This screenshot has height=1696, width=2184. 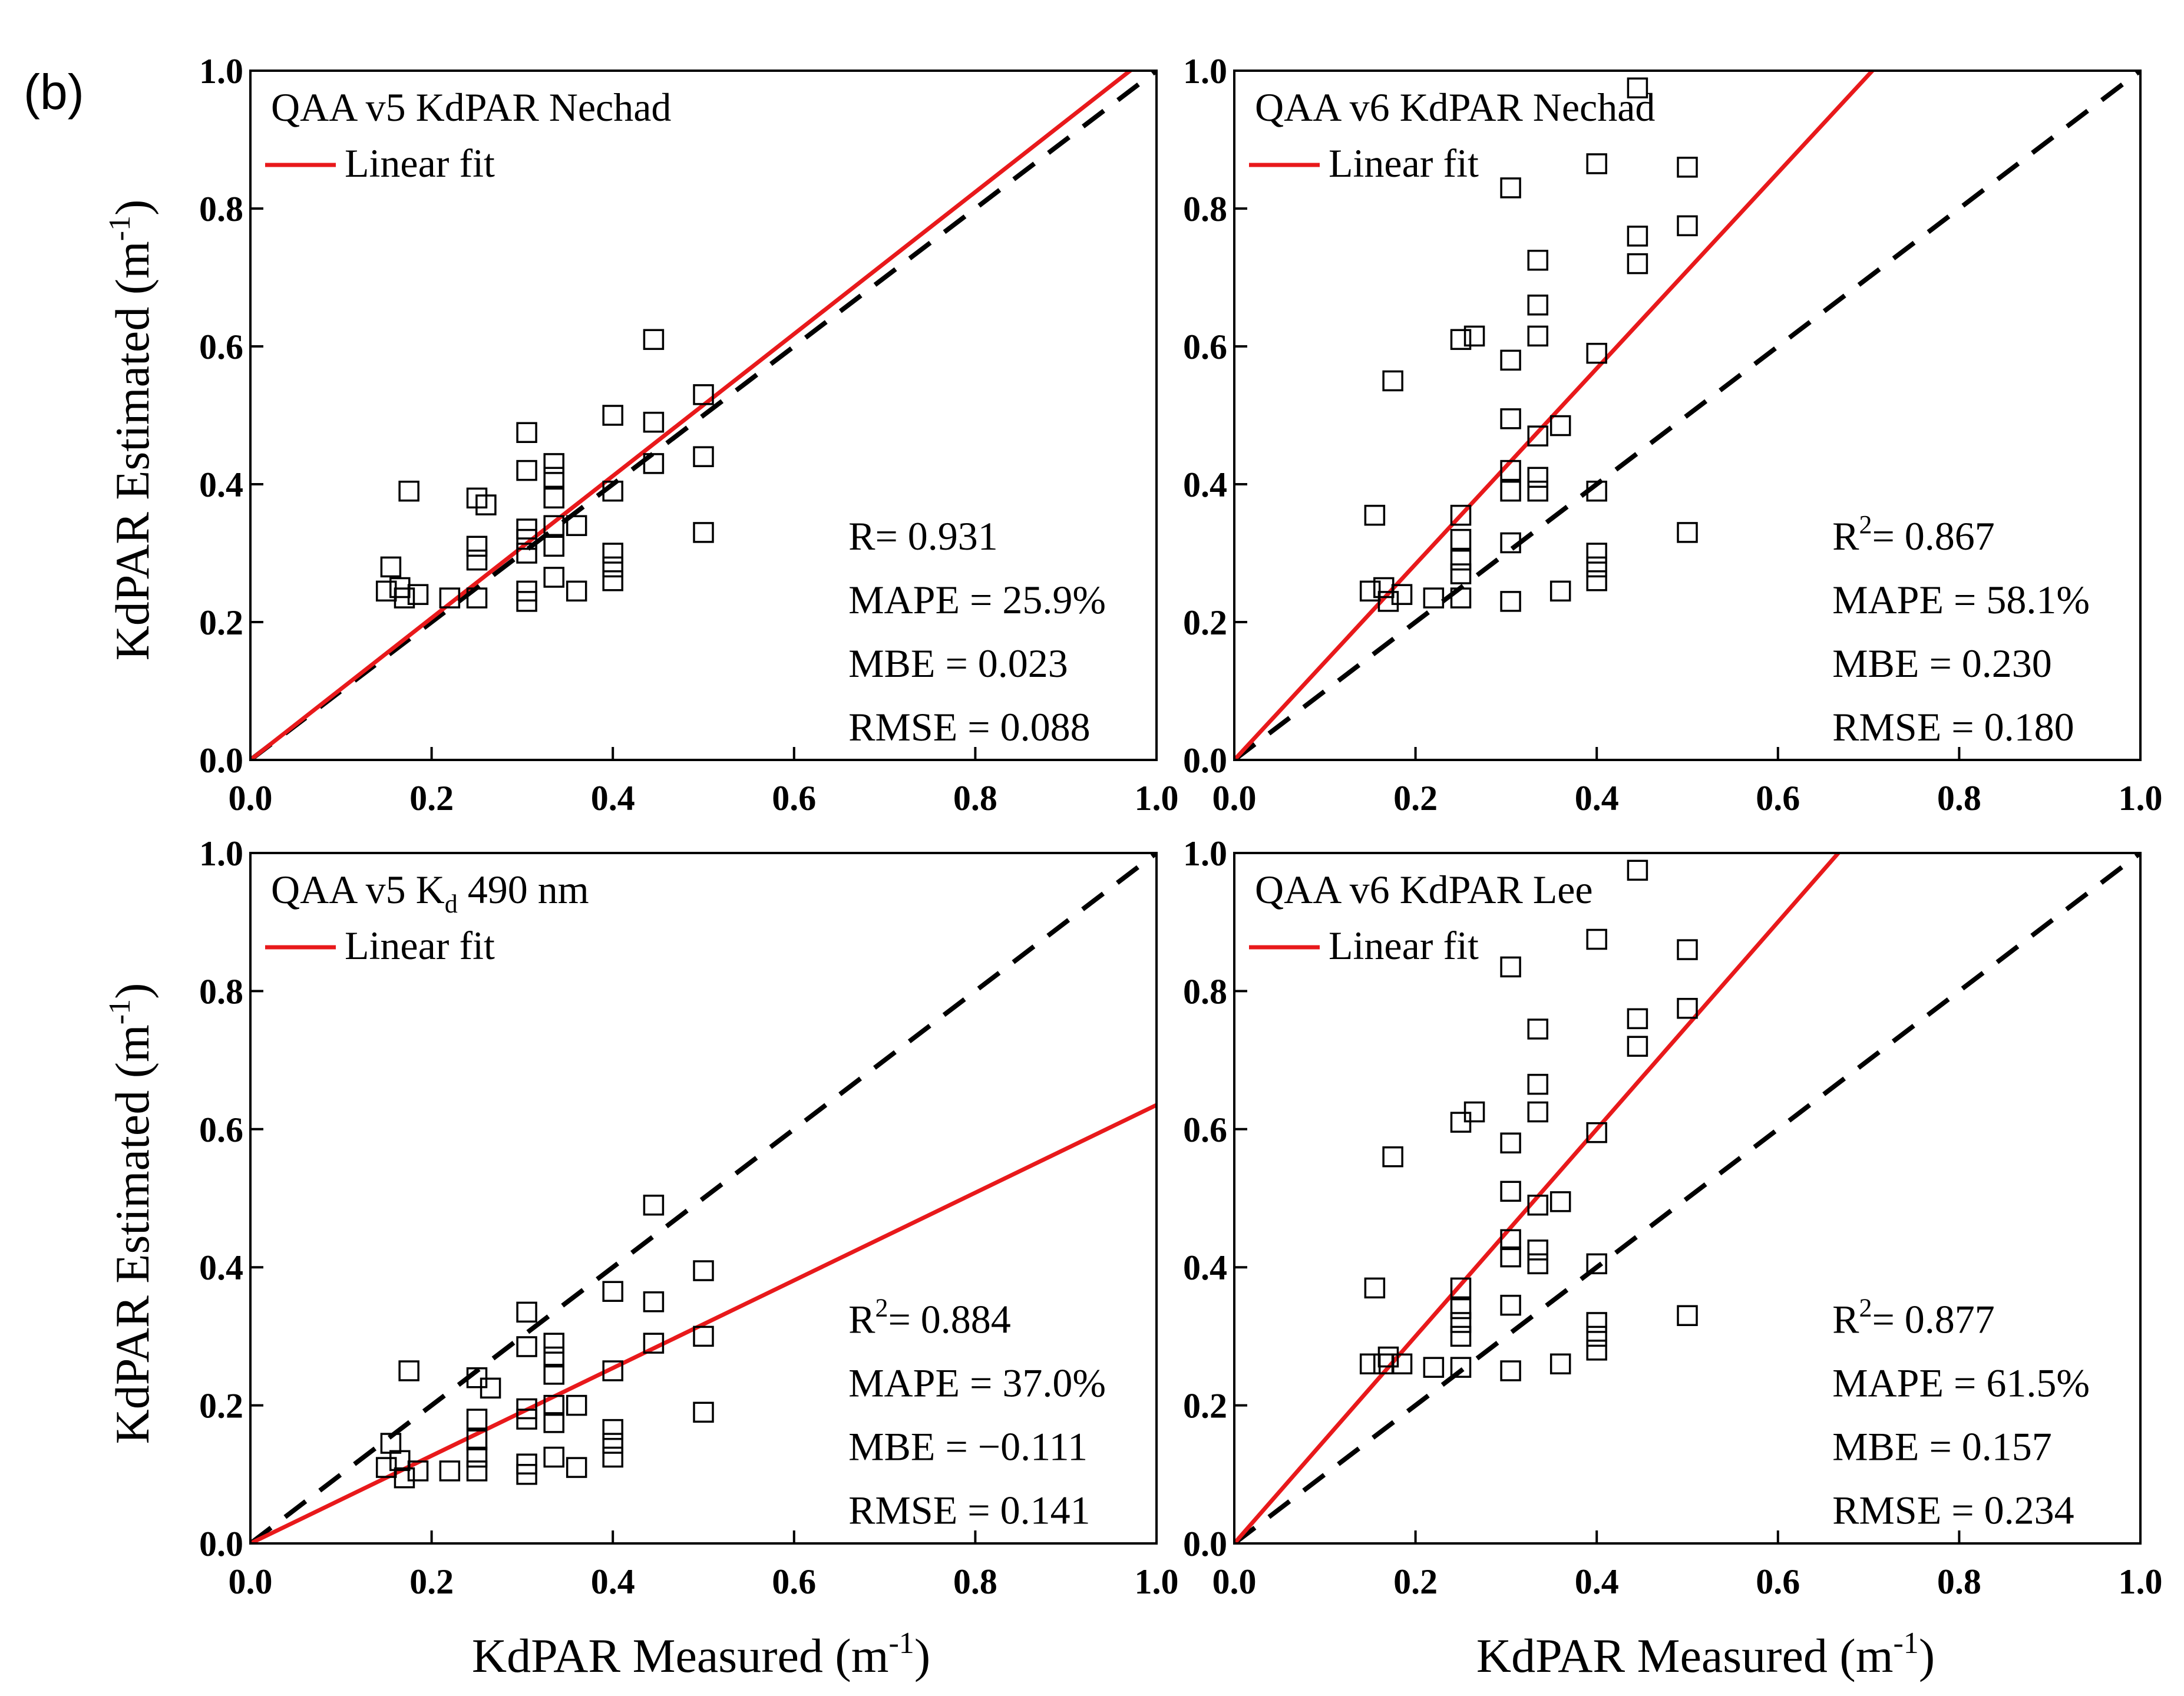 I want to click on y-axis-label-bottom-close: ), so click(x=132, y=991).